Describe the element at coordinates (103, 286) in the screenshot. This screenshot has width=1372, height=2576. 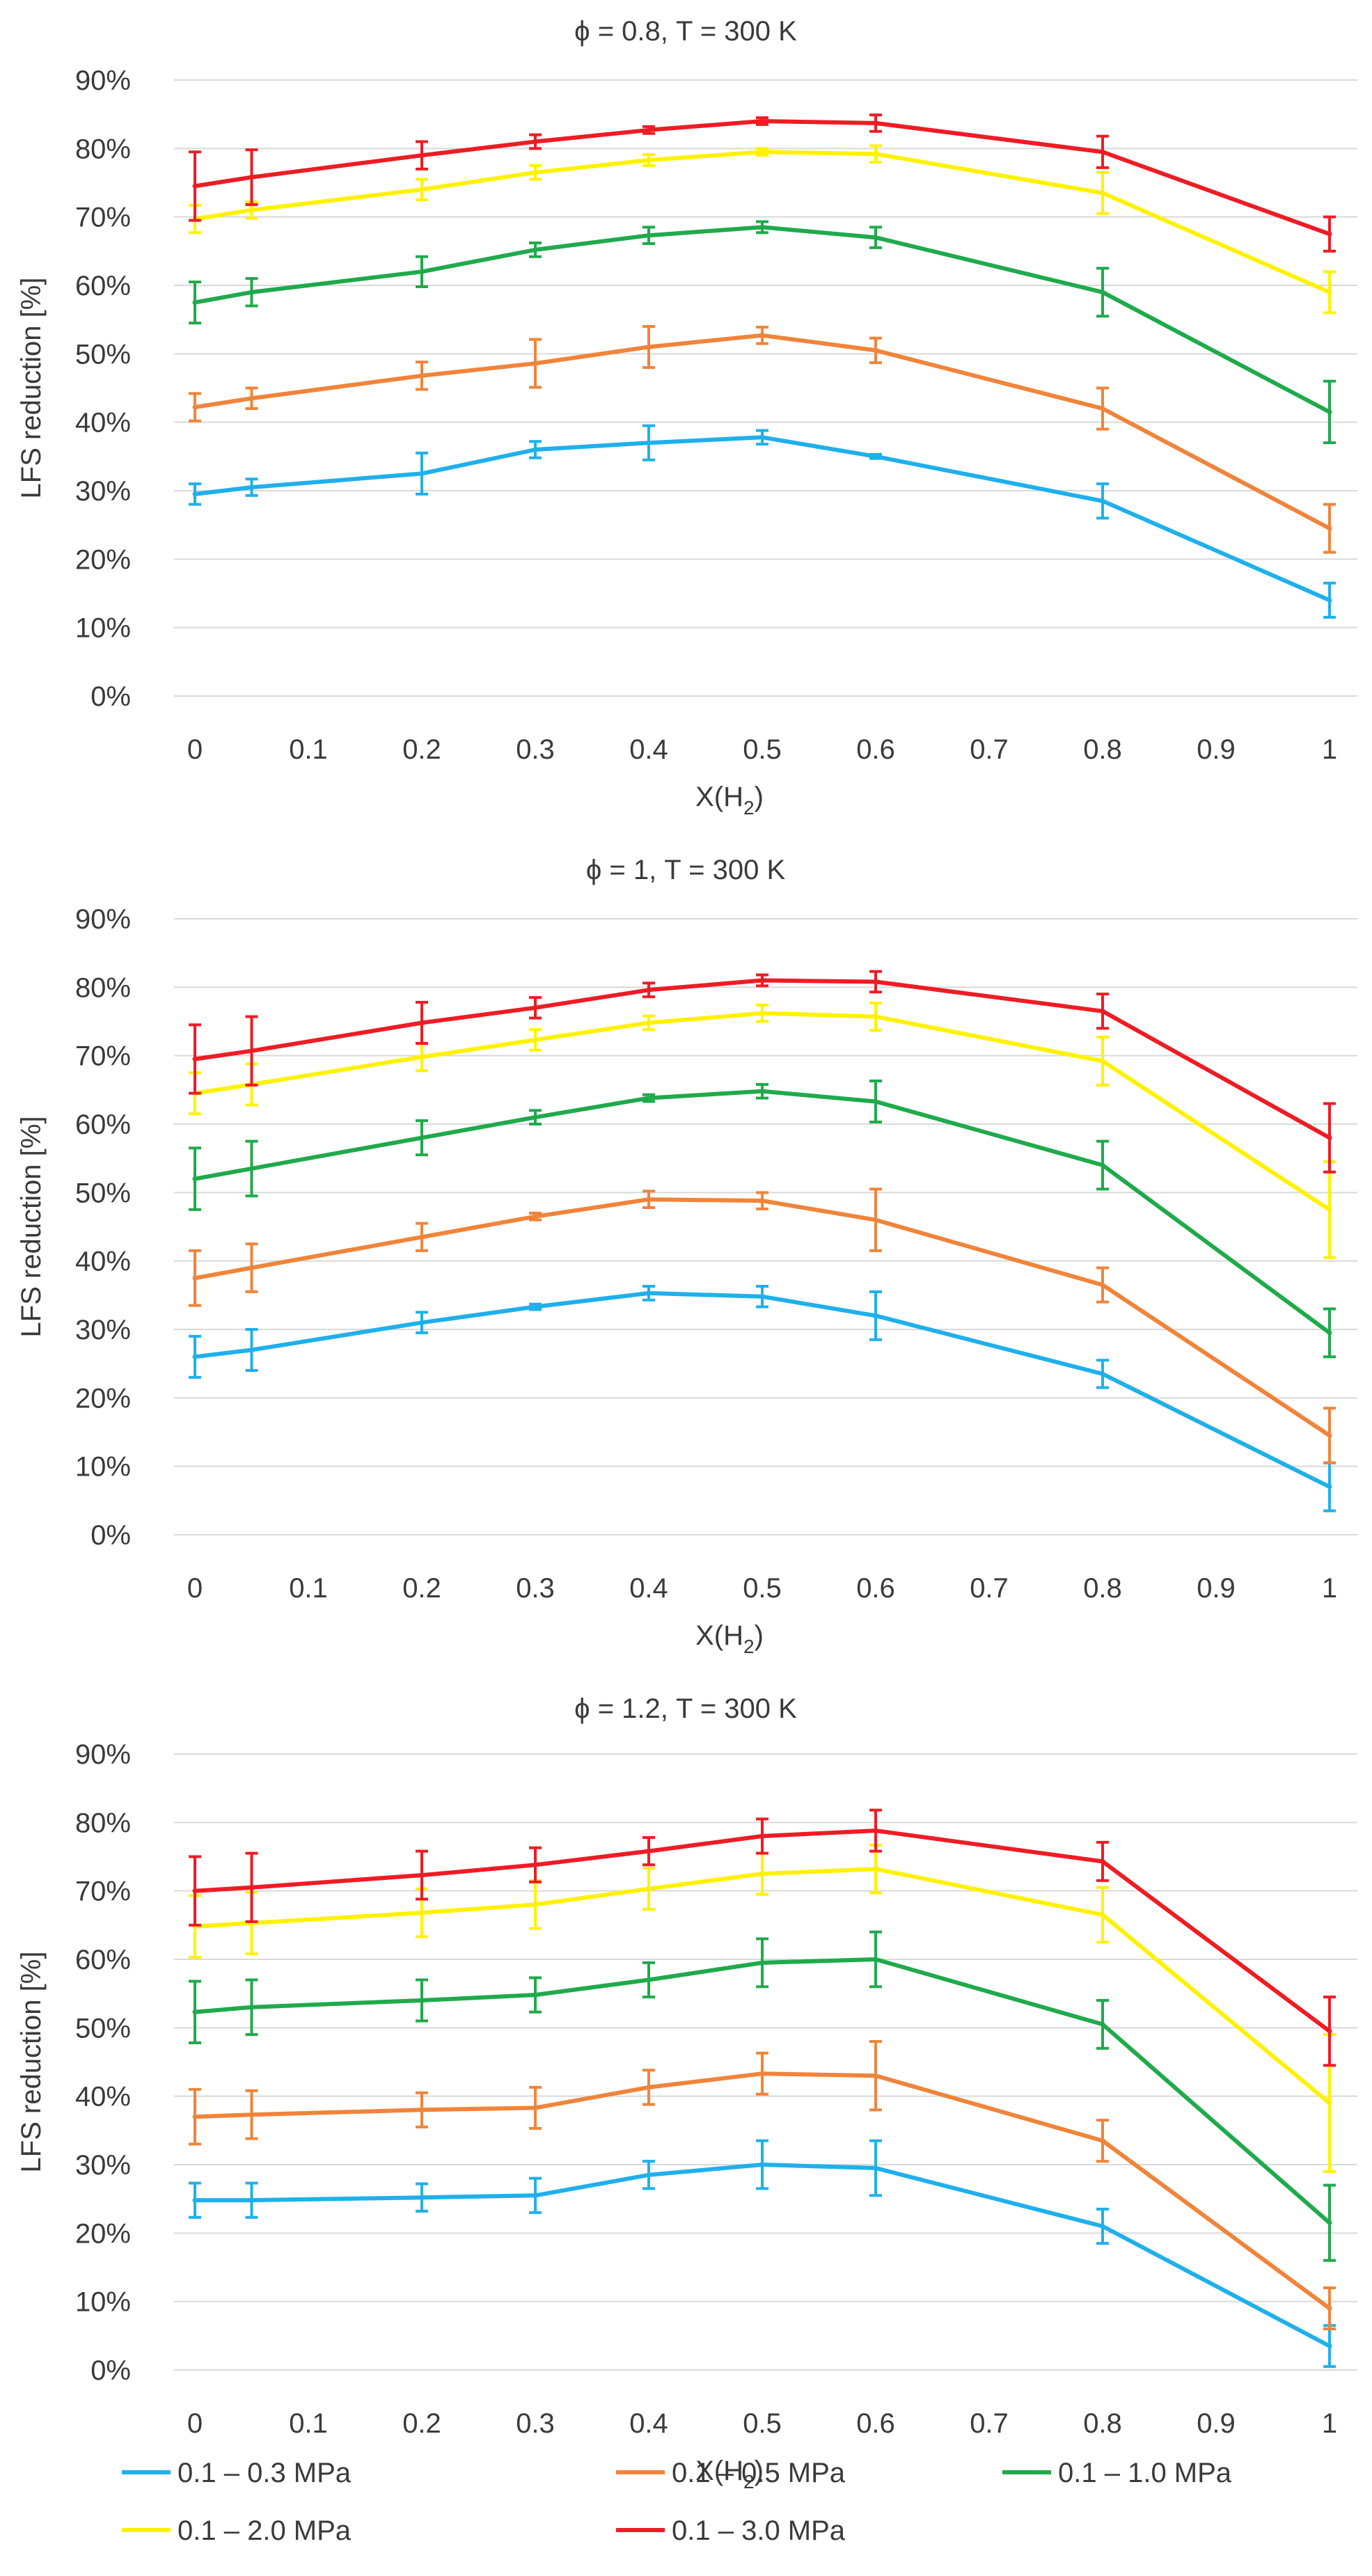
I see `y-tick-label: 60%` at that location.